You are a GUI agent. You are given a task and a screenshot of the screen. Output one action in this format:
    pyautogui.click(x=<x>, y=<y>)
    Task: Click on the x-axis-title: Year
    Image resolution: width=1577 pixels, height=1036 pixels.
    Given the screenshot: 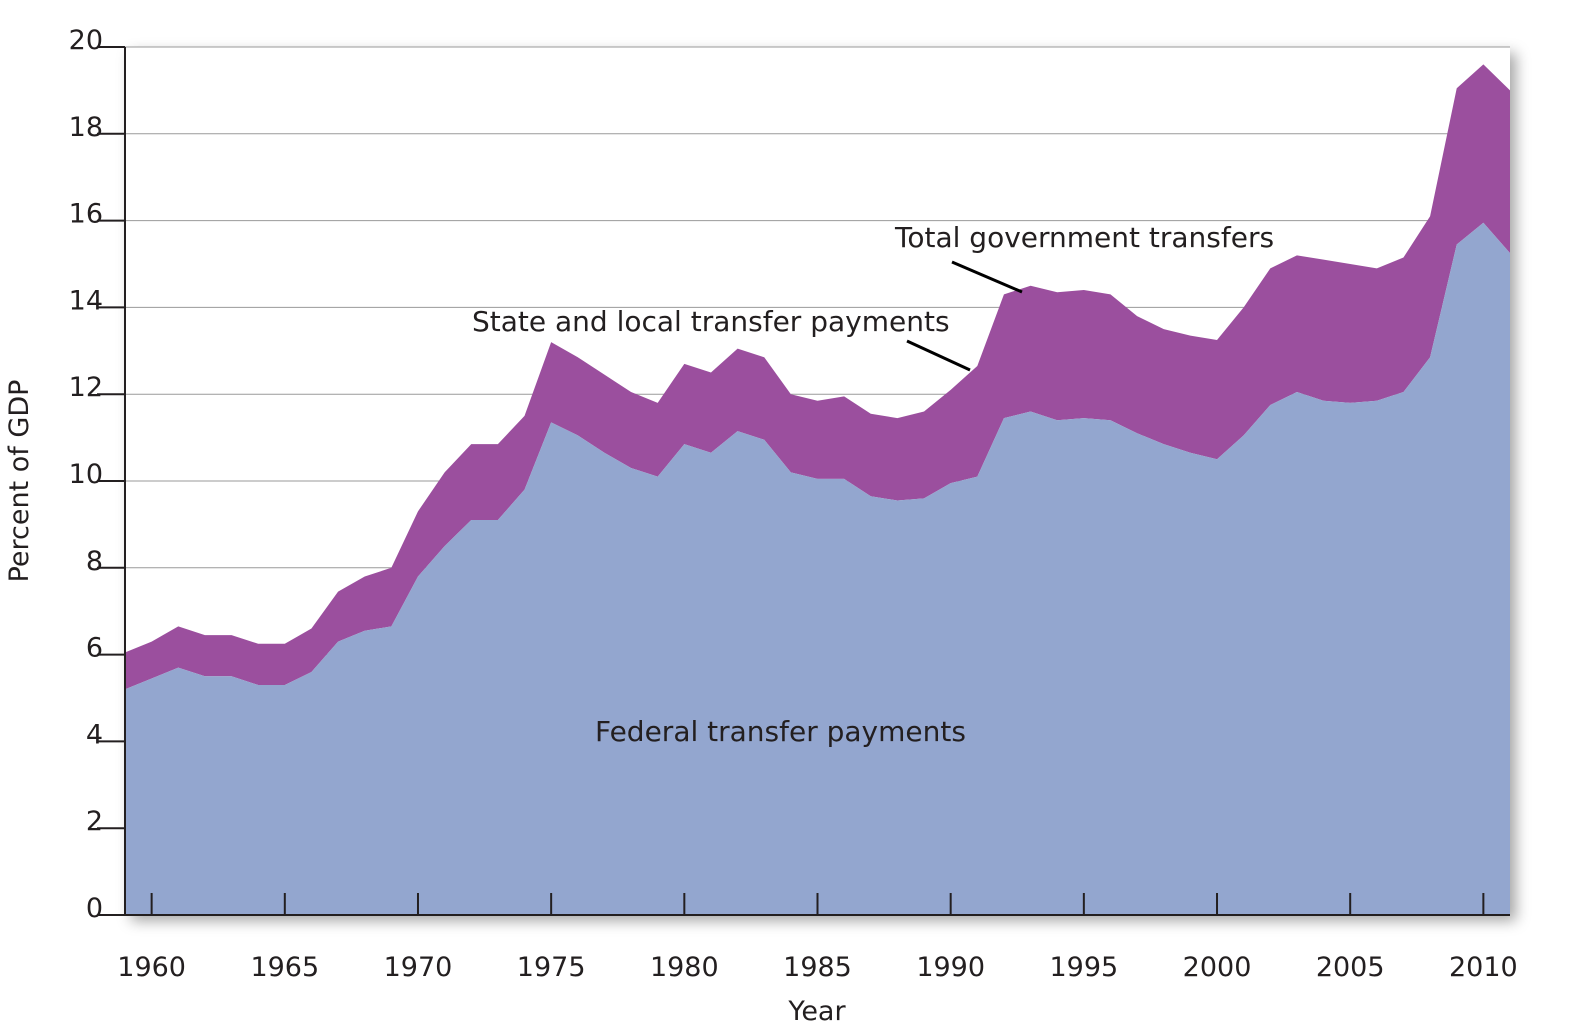 What is the action you would take?
    pyautogui.click(x=816, y=1011)
    